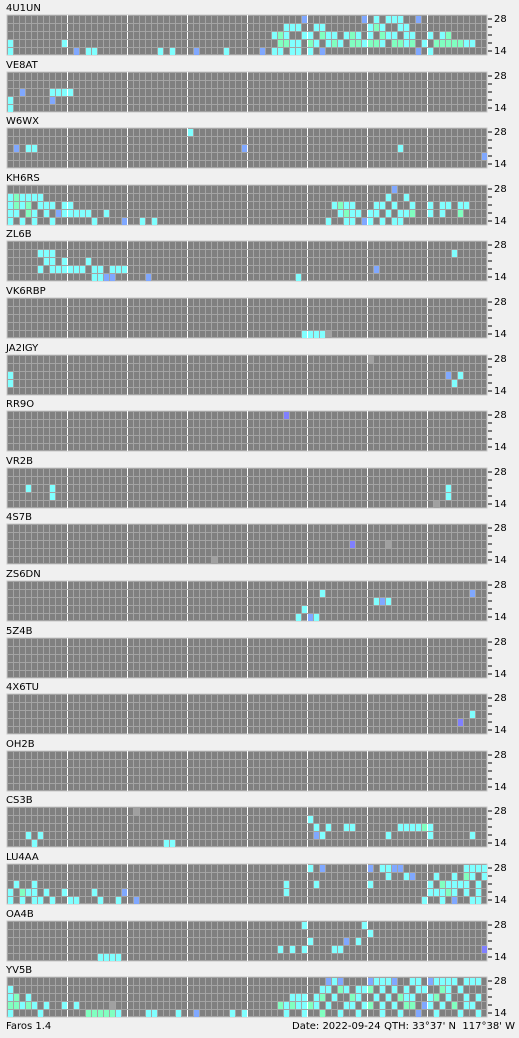  Describe the element at coordinates (19, 800) in the screenshot. I see `station-name: CS3B` at that location.